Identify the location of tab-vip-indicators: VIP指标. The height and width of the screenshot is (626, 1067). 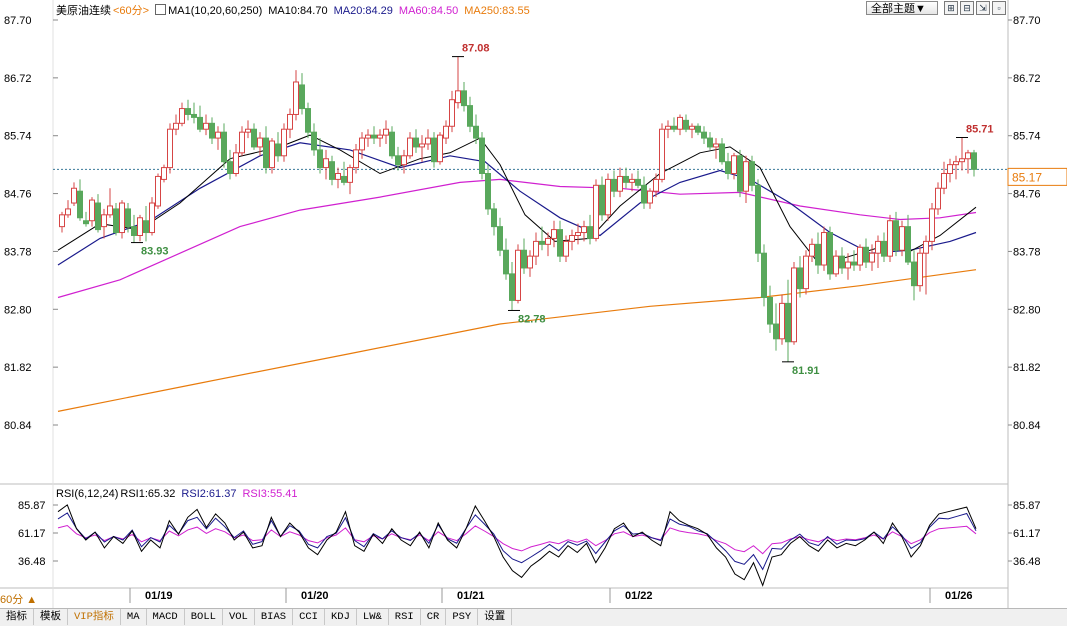
(94, 617).